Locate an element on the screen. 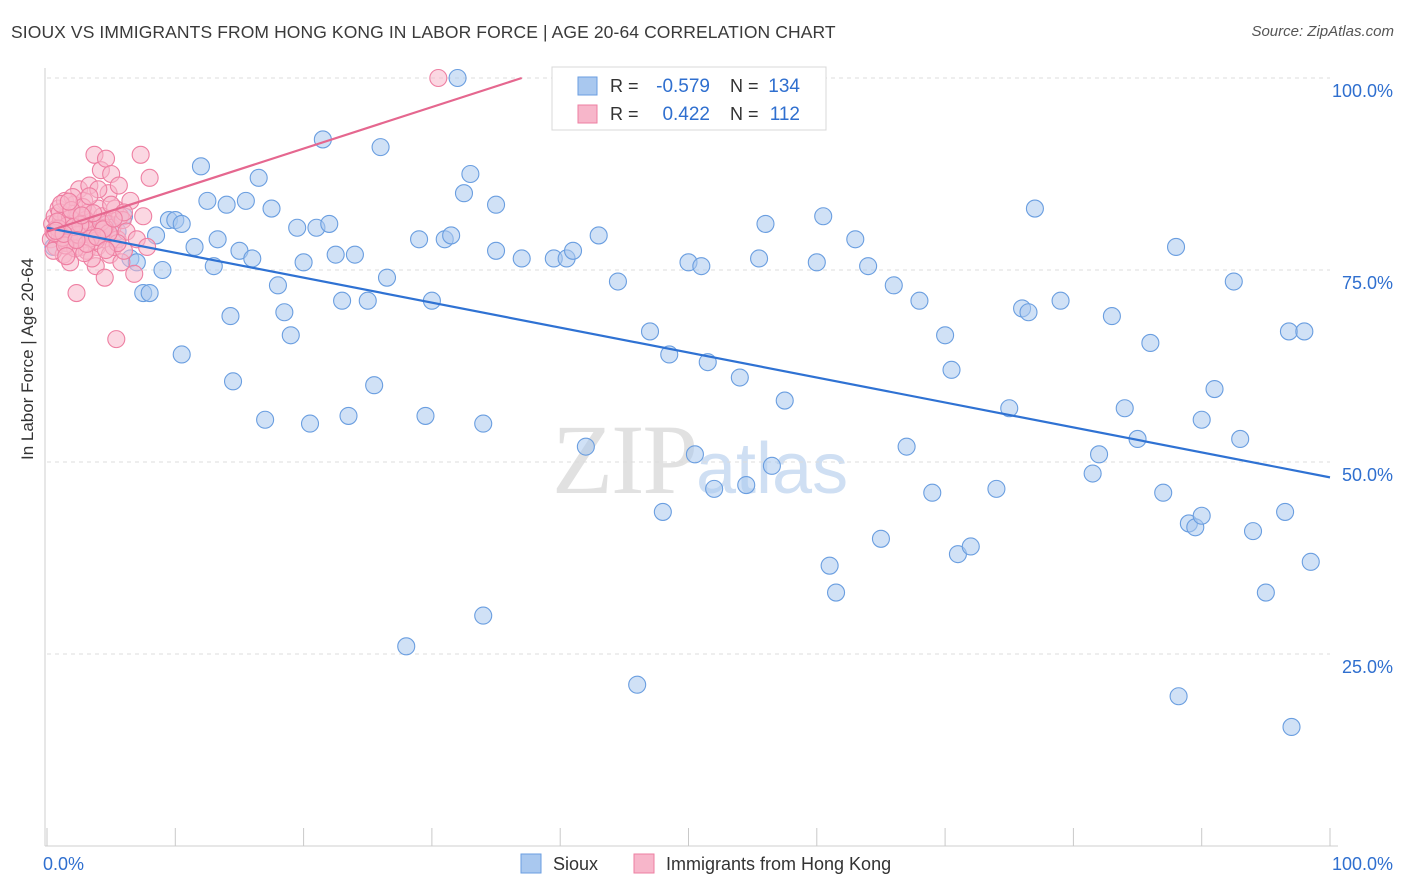 This screenshot has width=1406, height=892. n-value: 112 is located at coordinates (785, 114).